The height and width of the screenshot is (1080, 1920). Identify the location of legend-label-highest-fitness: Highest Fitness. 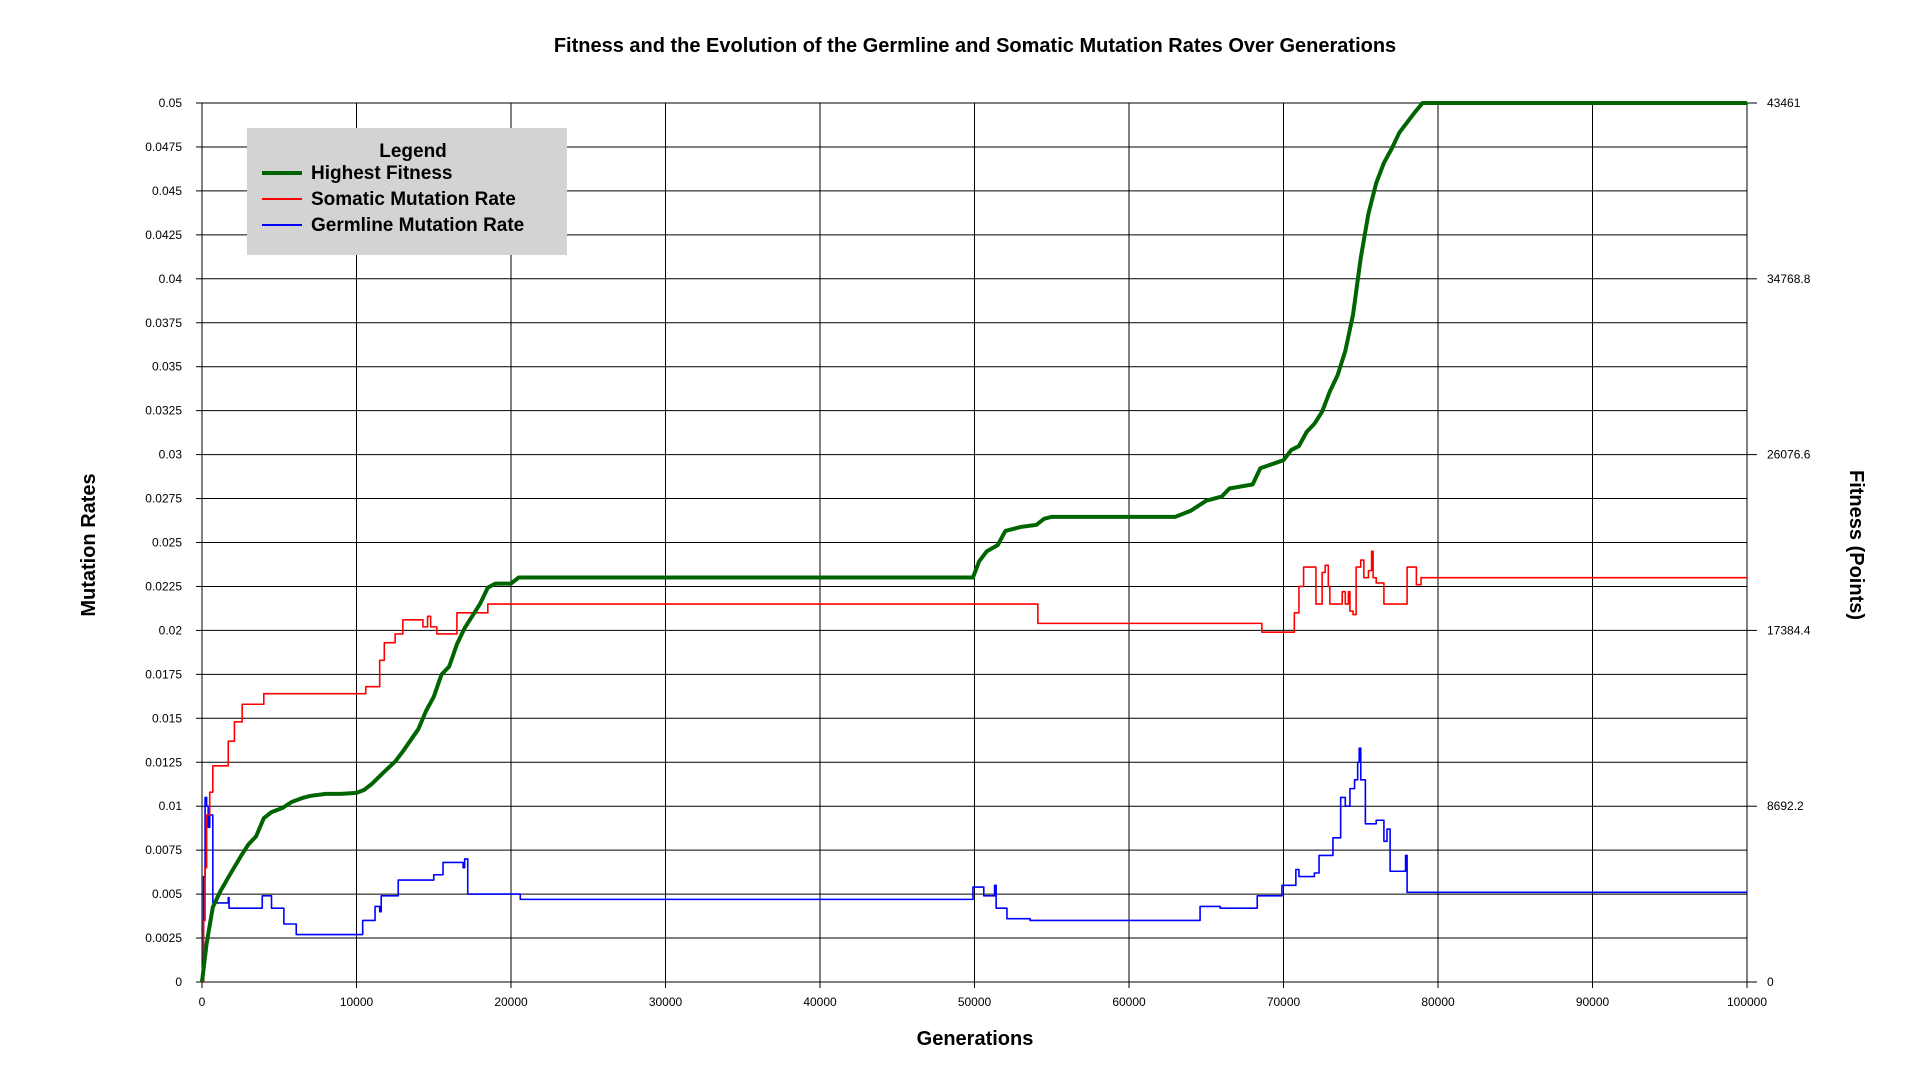
(381, 173).